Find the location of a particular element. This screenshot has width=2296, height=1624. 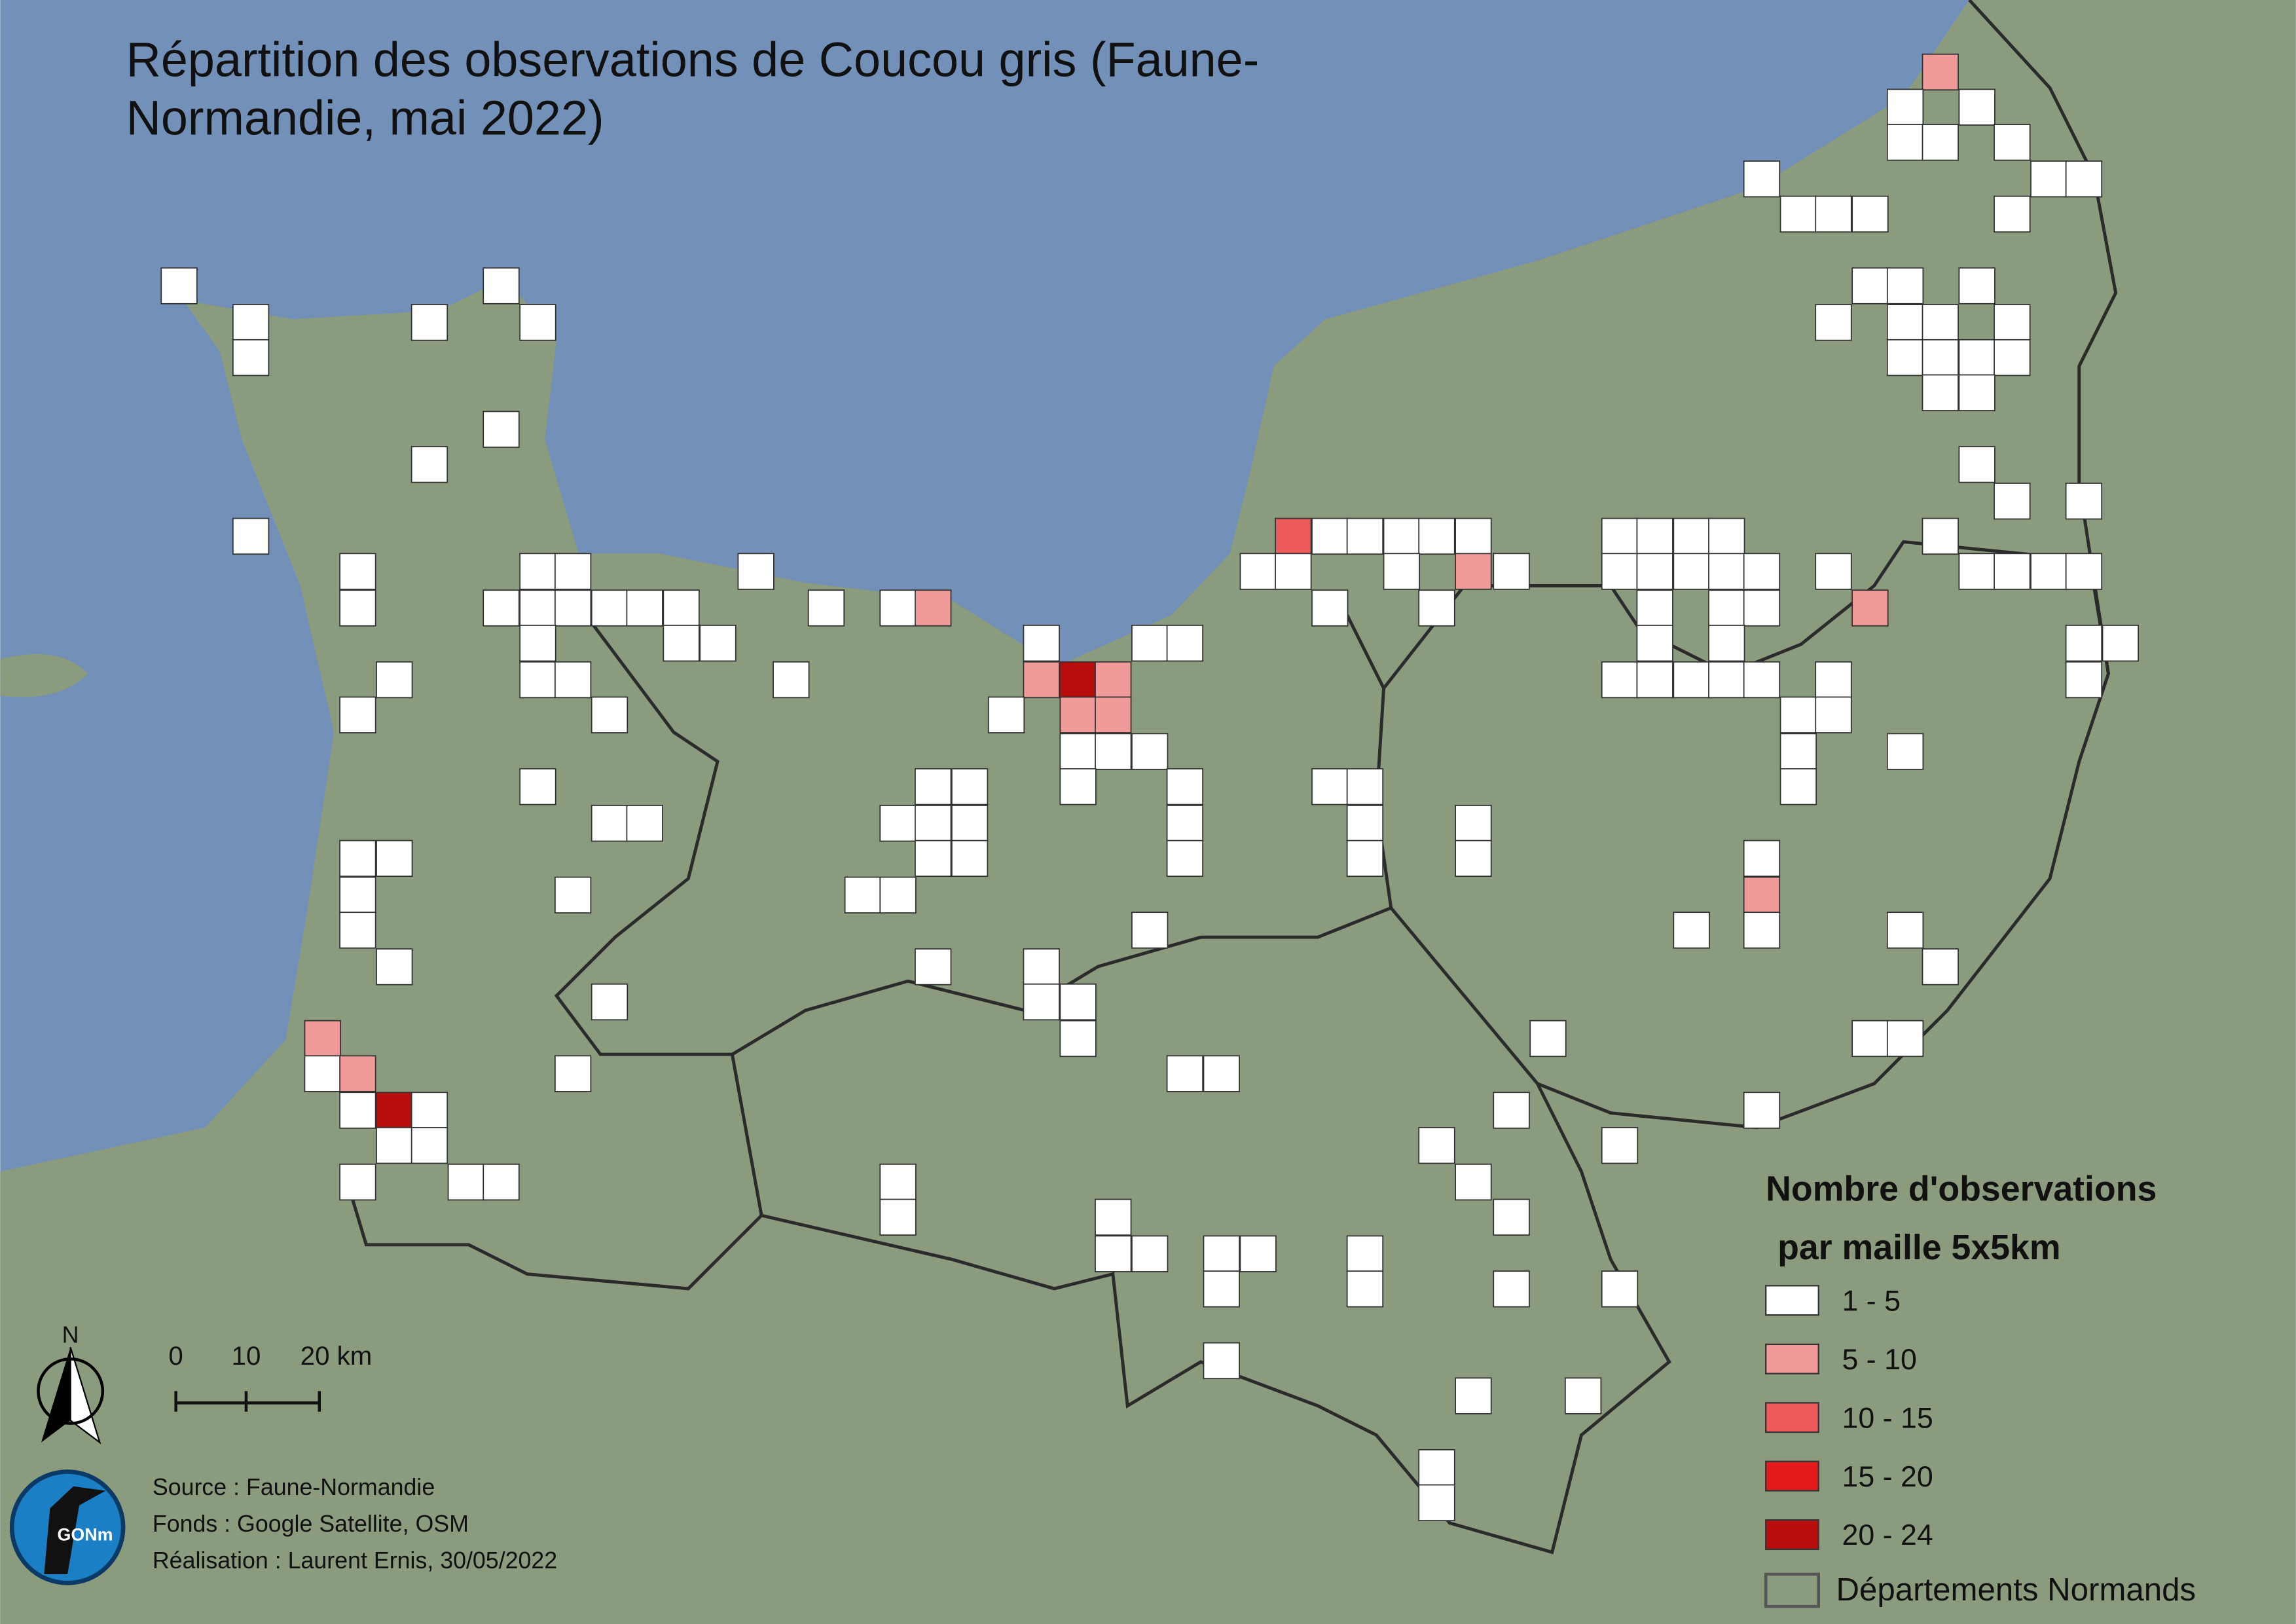

legend-label: Départements Normands is located at coordinates (2016, 1590).